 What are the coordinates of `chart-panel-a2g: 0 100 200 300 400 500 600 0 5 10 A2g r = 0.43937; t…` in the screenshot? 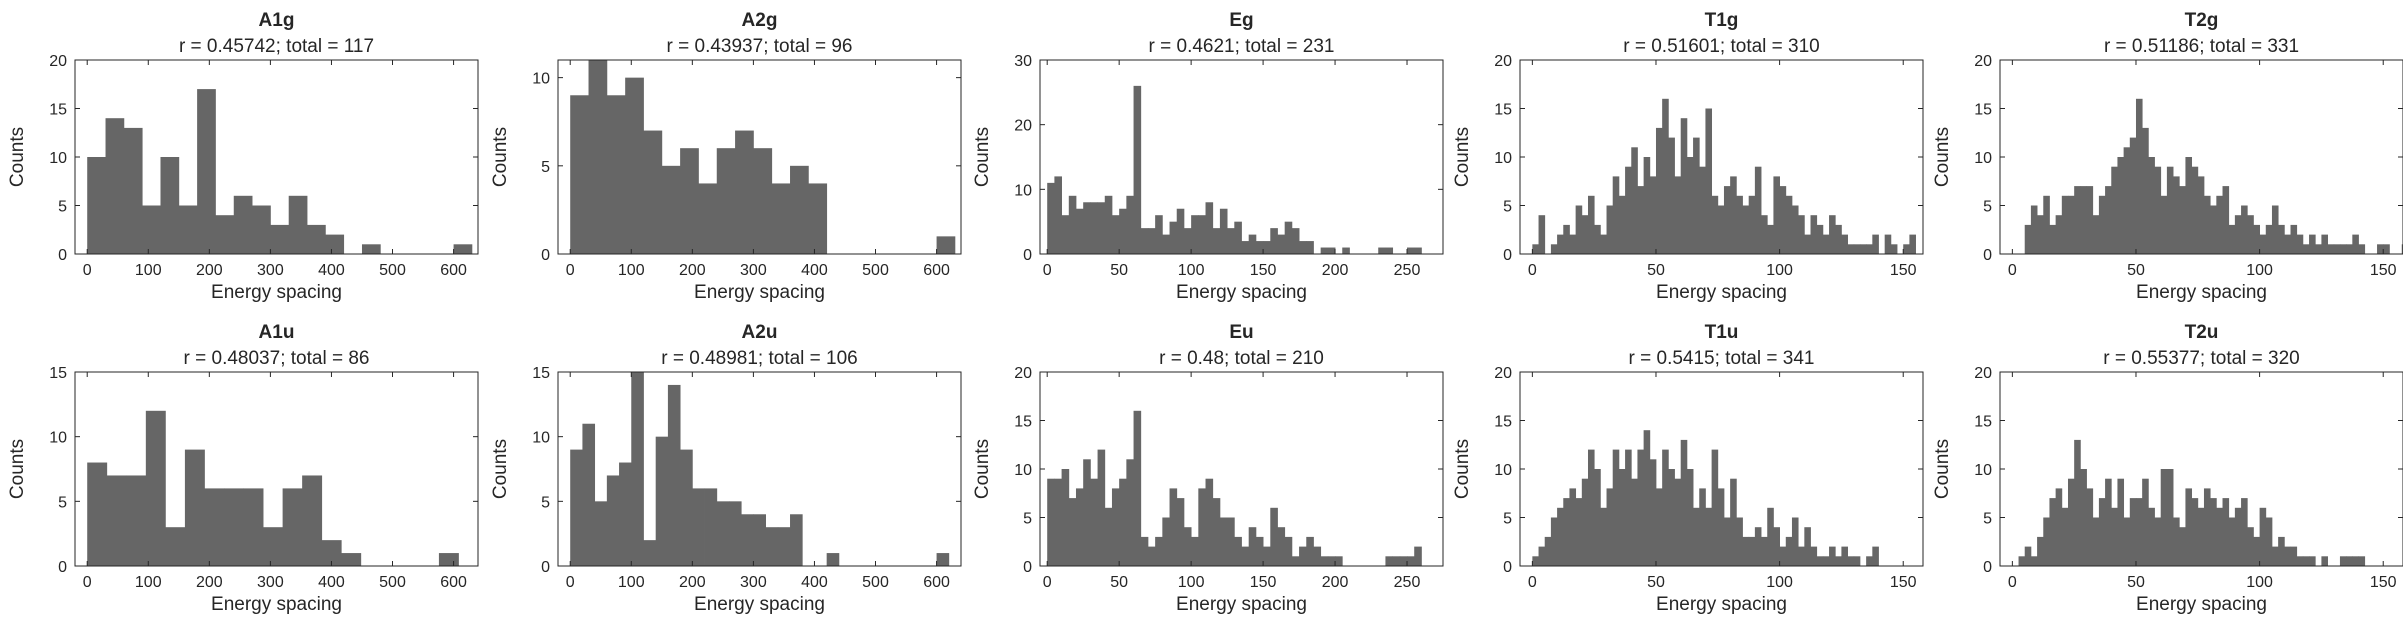 It's located at (726, 156).